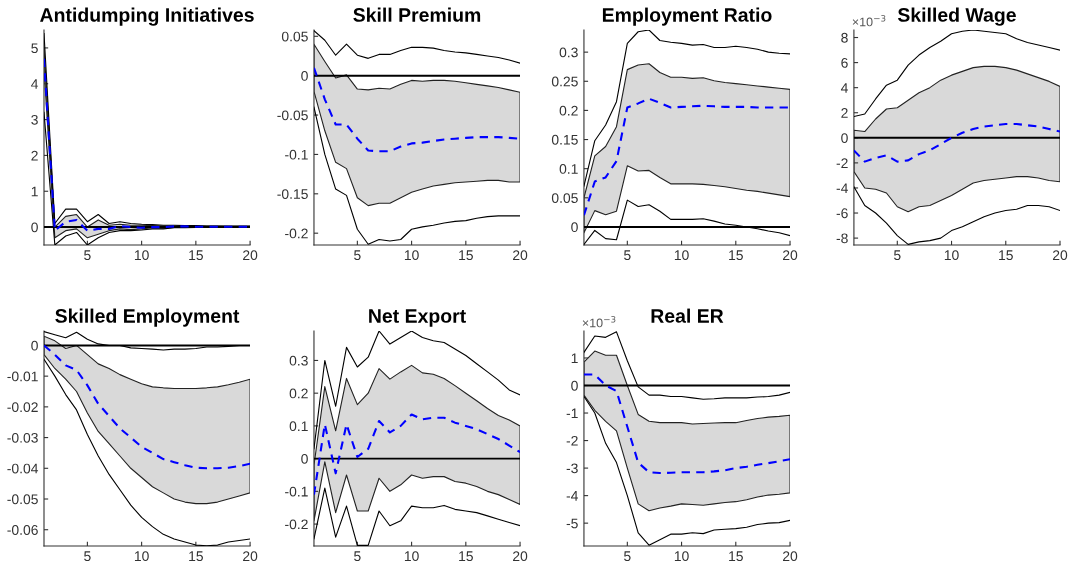 This screenshot has width=1068, height=566. I want to click on y-tick-label: 3, so click(34, 119).